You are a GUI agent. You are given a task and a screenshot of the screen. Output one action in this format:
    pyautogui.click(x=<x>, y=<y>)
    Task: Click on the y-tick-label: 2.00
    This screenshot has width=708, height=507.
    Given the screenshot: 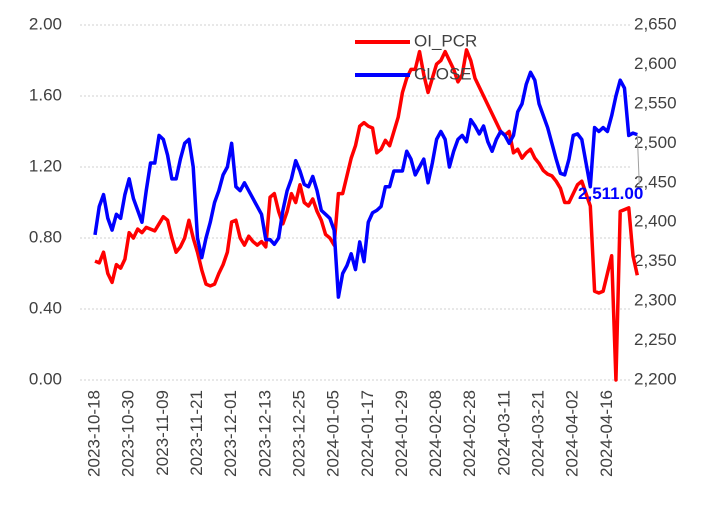 What is the action you would take?
    pyautogui.click(x=45, y=23)
    